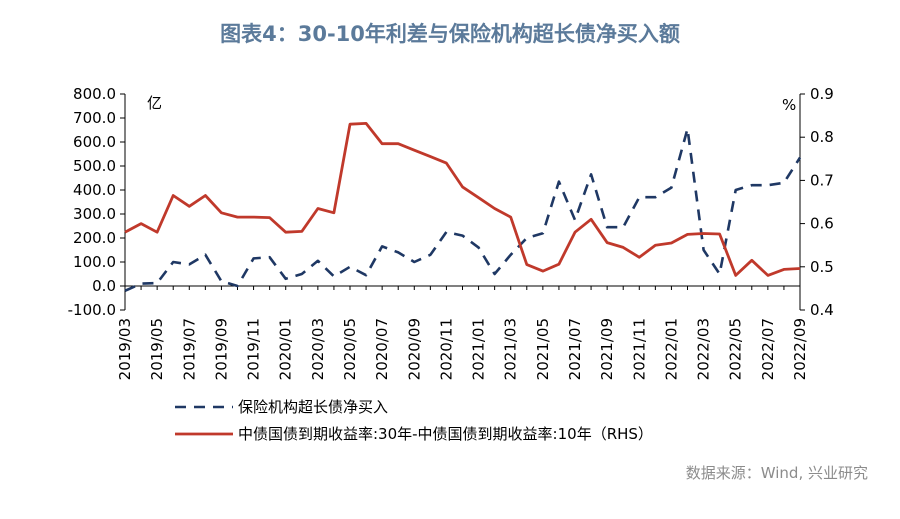 This screenshot has width=900, height=519. What do you see at coordinates (789, 105) in the screenshot?
I see `right-unit-label: %` at bounding box center [789, 105].